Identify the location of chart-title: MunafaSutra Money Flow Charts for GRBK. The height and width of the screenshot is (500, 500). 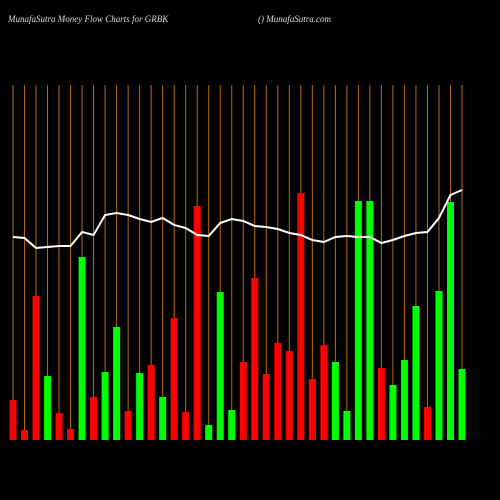
(88, 19).